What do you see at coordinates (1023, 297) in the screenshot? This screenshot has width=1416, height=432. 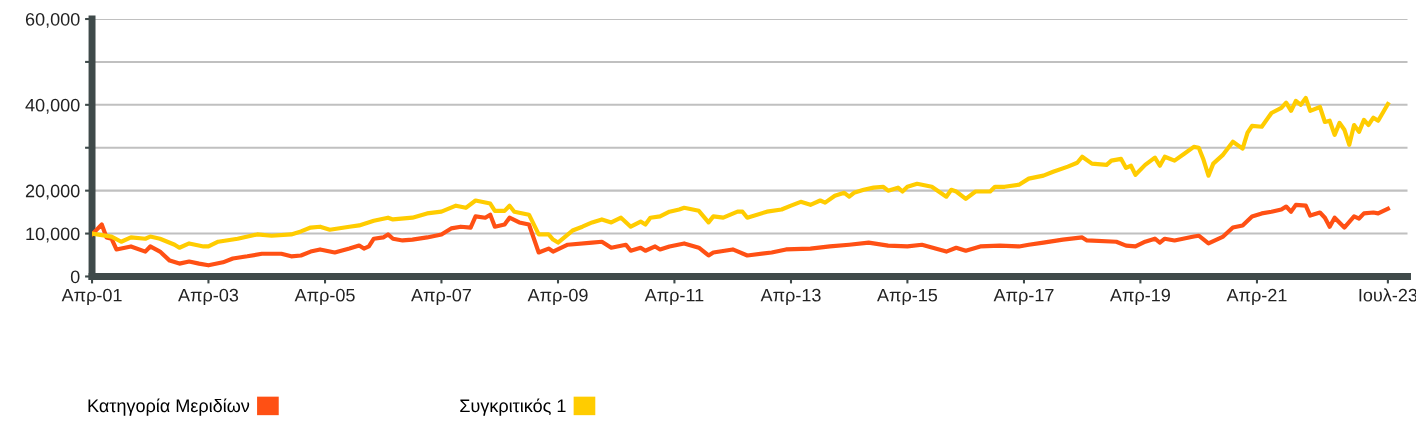 I see `x-tick-label: Απρ-17` at bounding box center [1023, 297].